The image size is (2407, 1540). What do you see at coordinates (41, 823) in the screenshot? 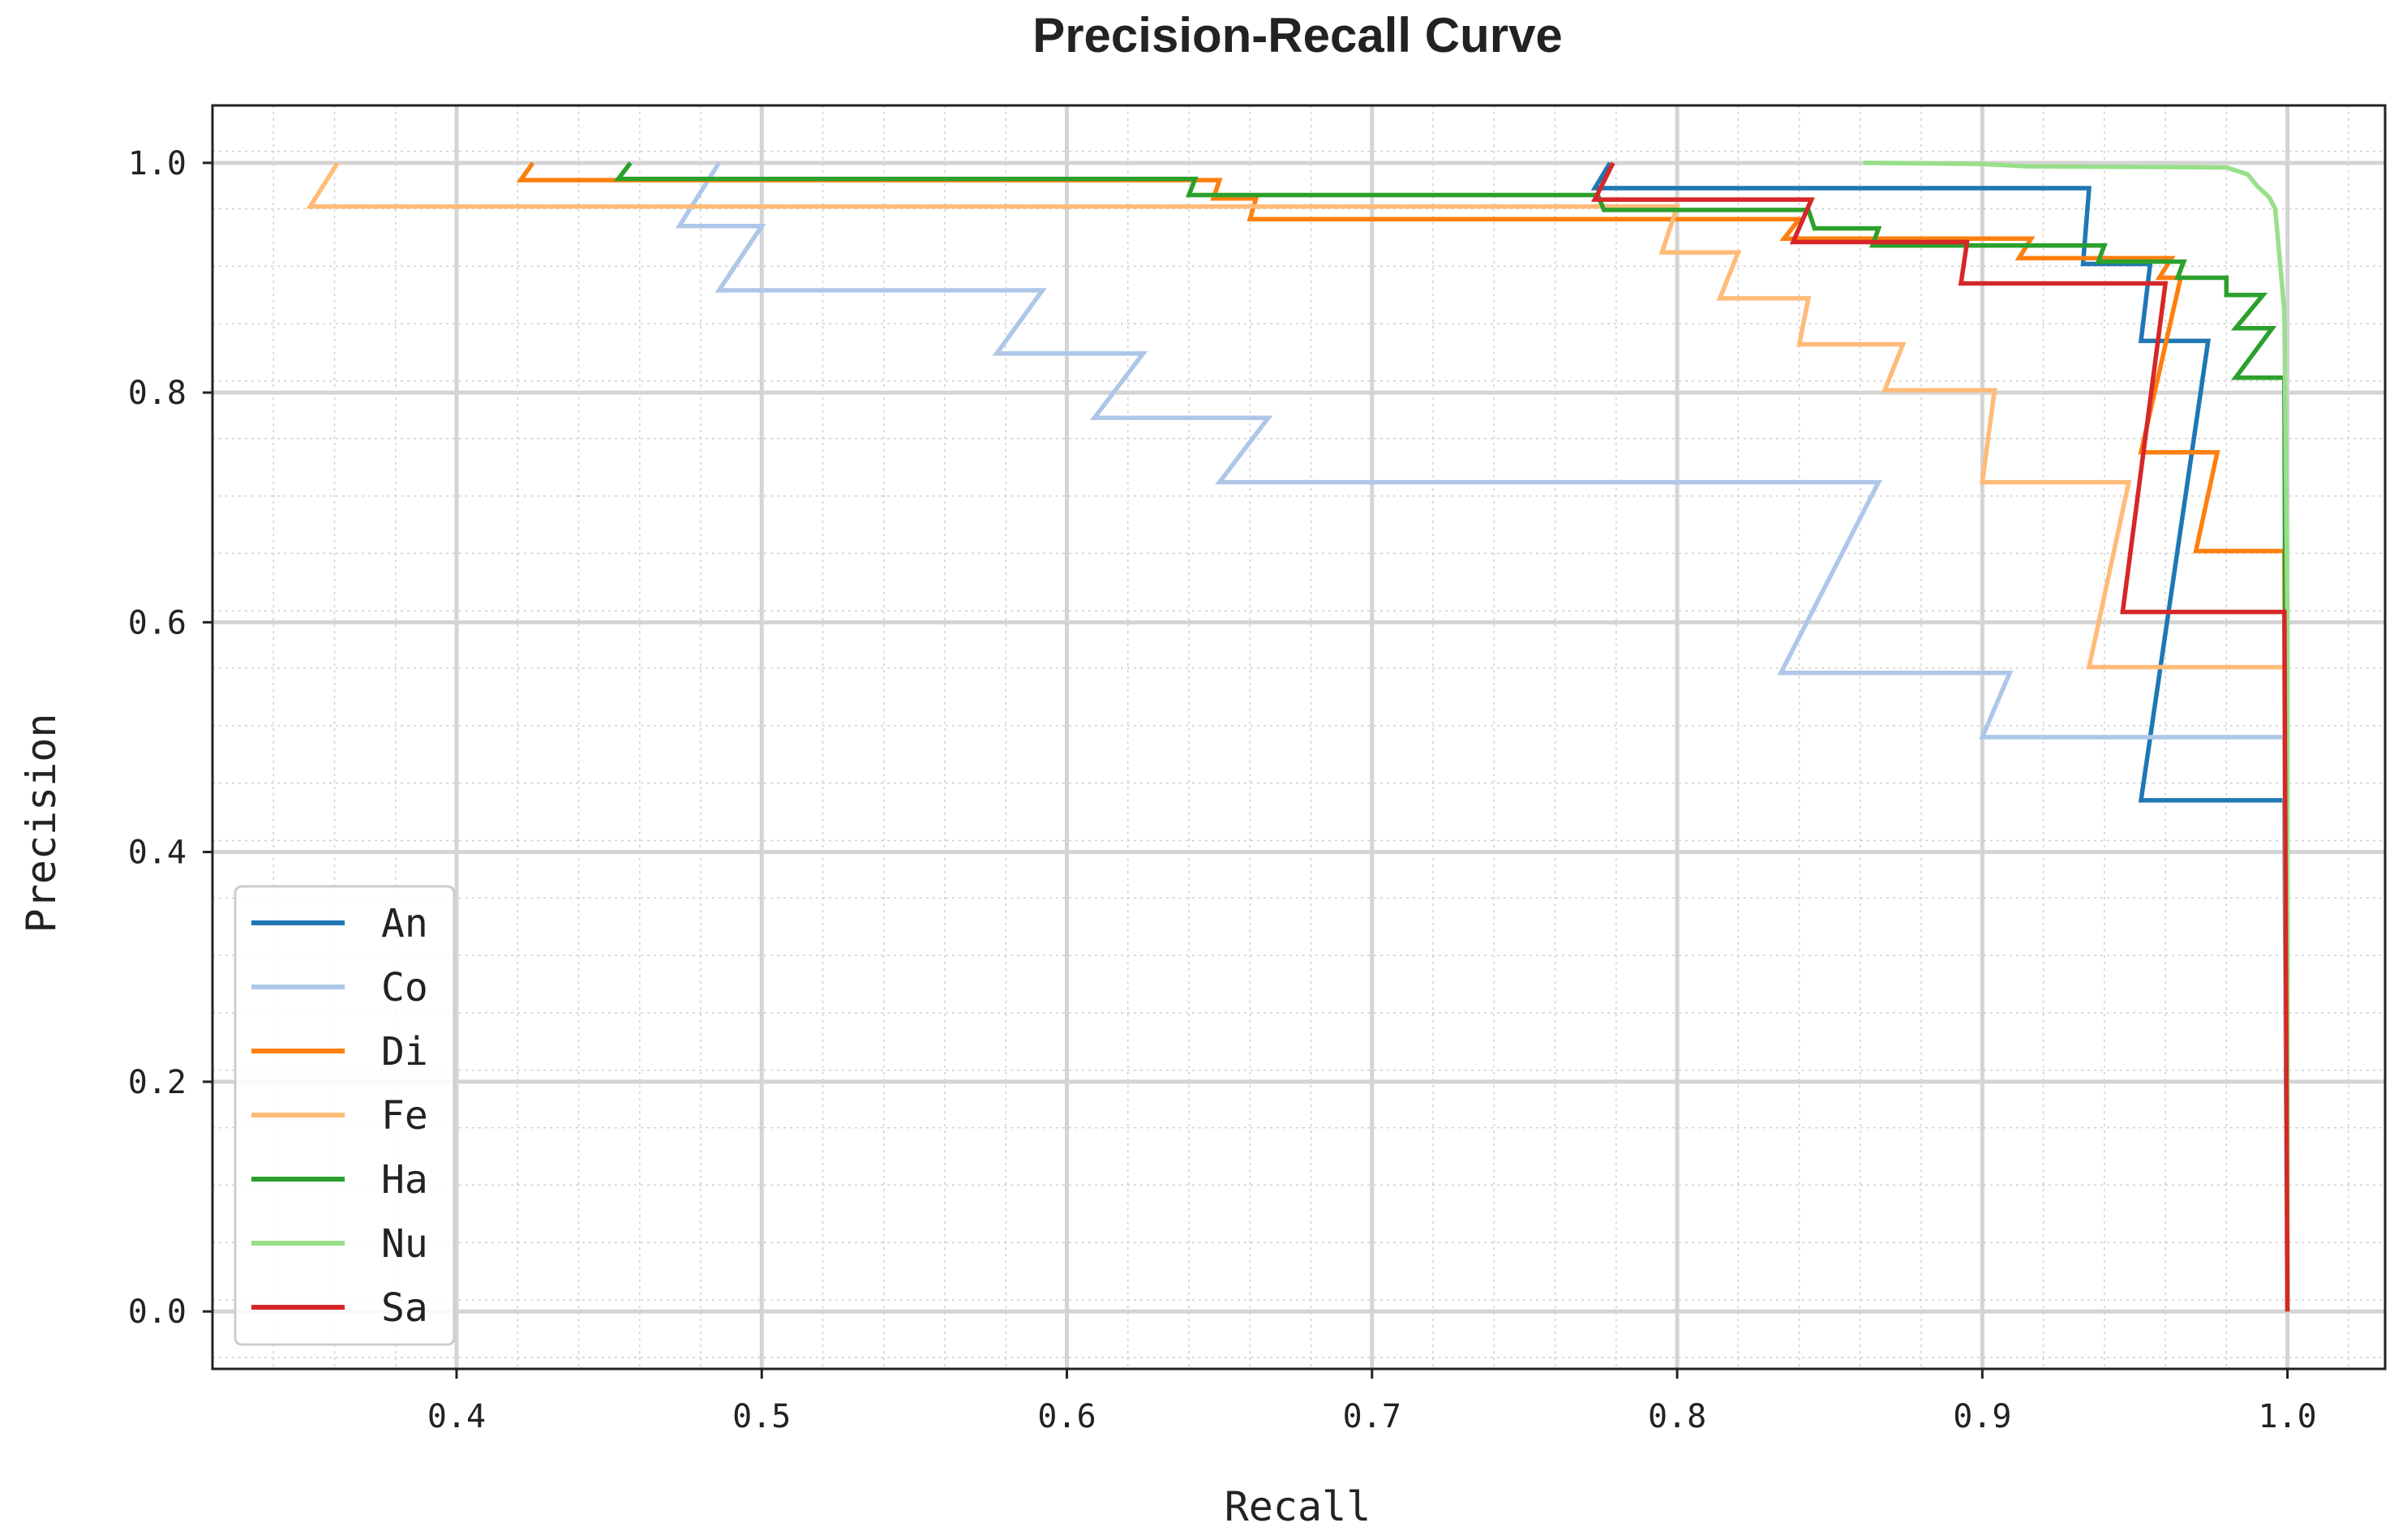
I see `y-axis-label: Precision` at bounding box center [41, 823].